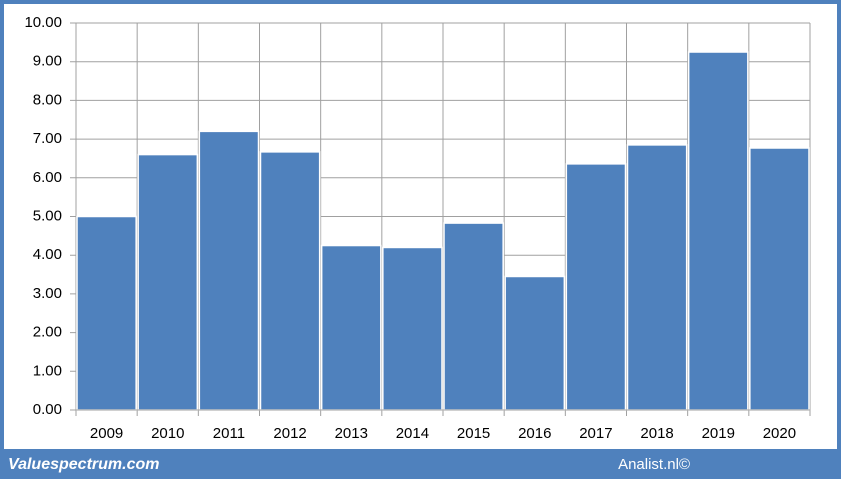  I want to click on x-tick-label: 2013, so click(351, 433).